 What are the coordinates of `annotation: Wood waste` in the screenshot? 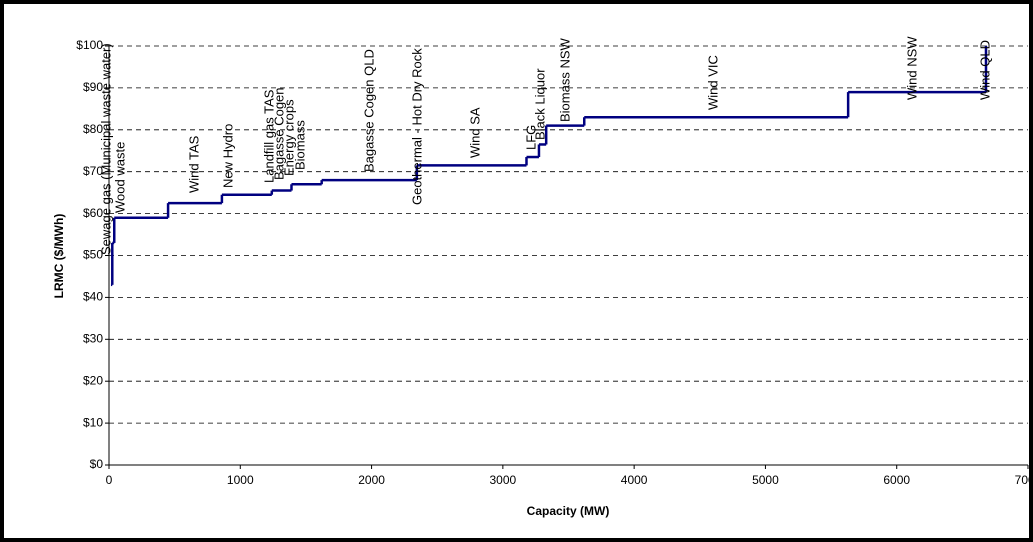 It's located at (119, 177).